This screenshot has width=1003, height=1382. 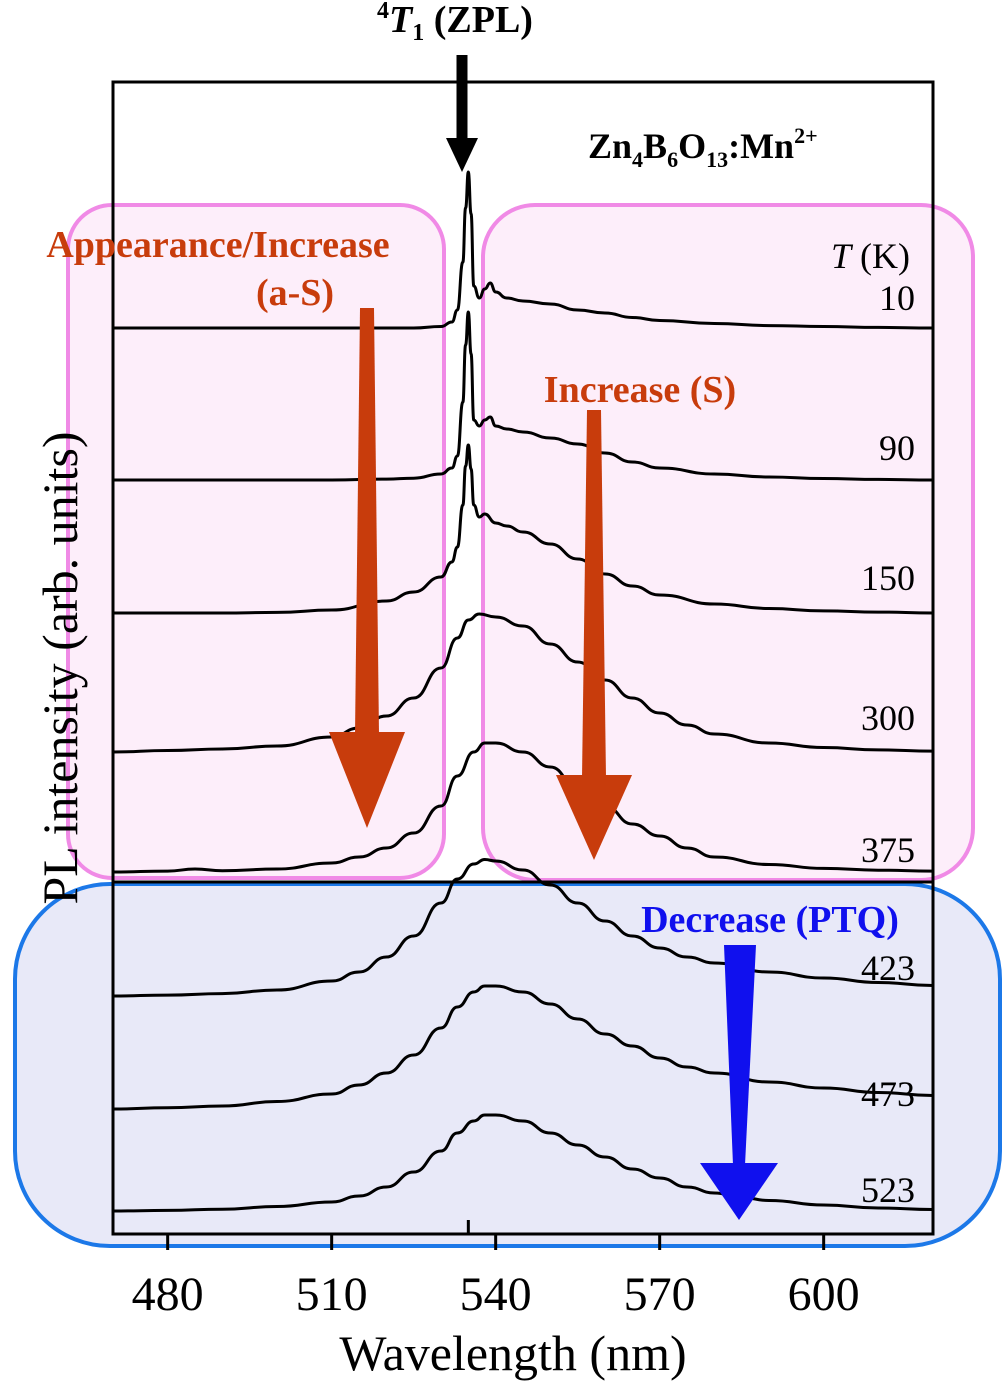 What do you see at coordinates (888, 578) in the screenshot?
I see `temperature-label-150: 150` at bounding box center [888, 578].